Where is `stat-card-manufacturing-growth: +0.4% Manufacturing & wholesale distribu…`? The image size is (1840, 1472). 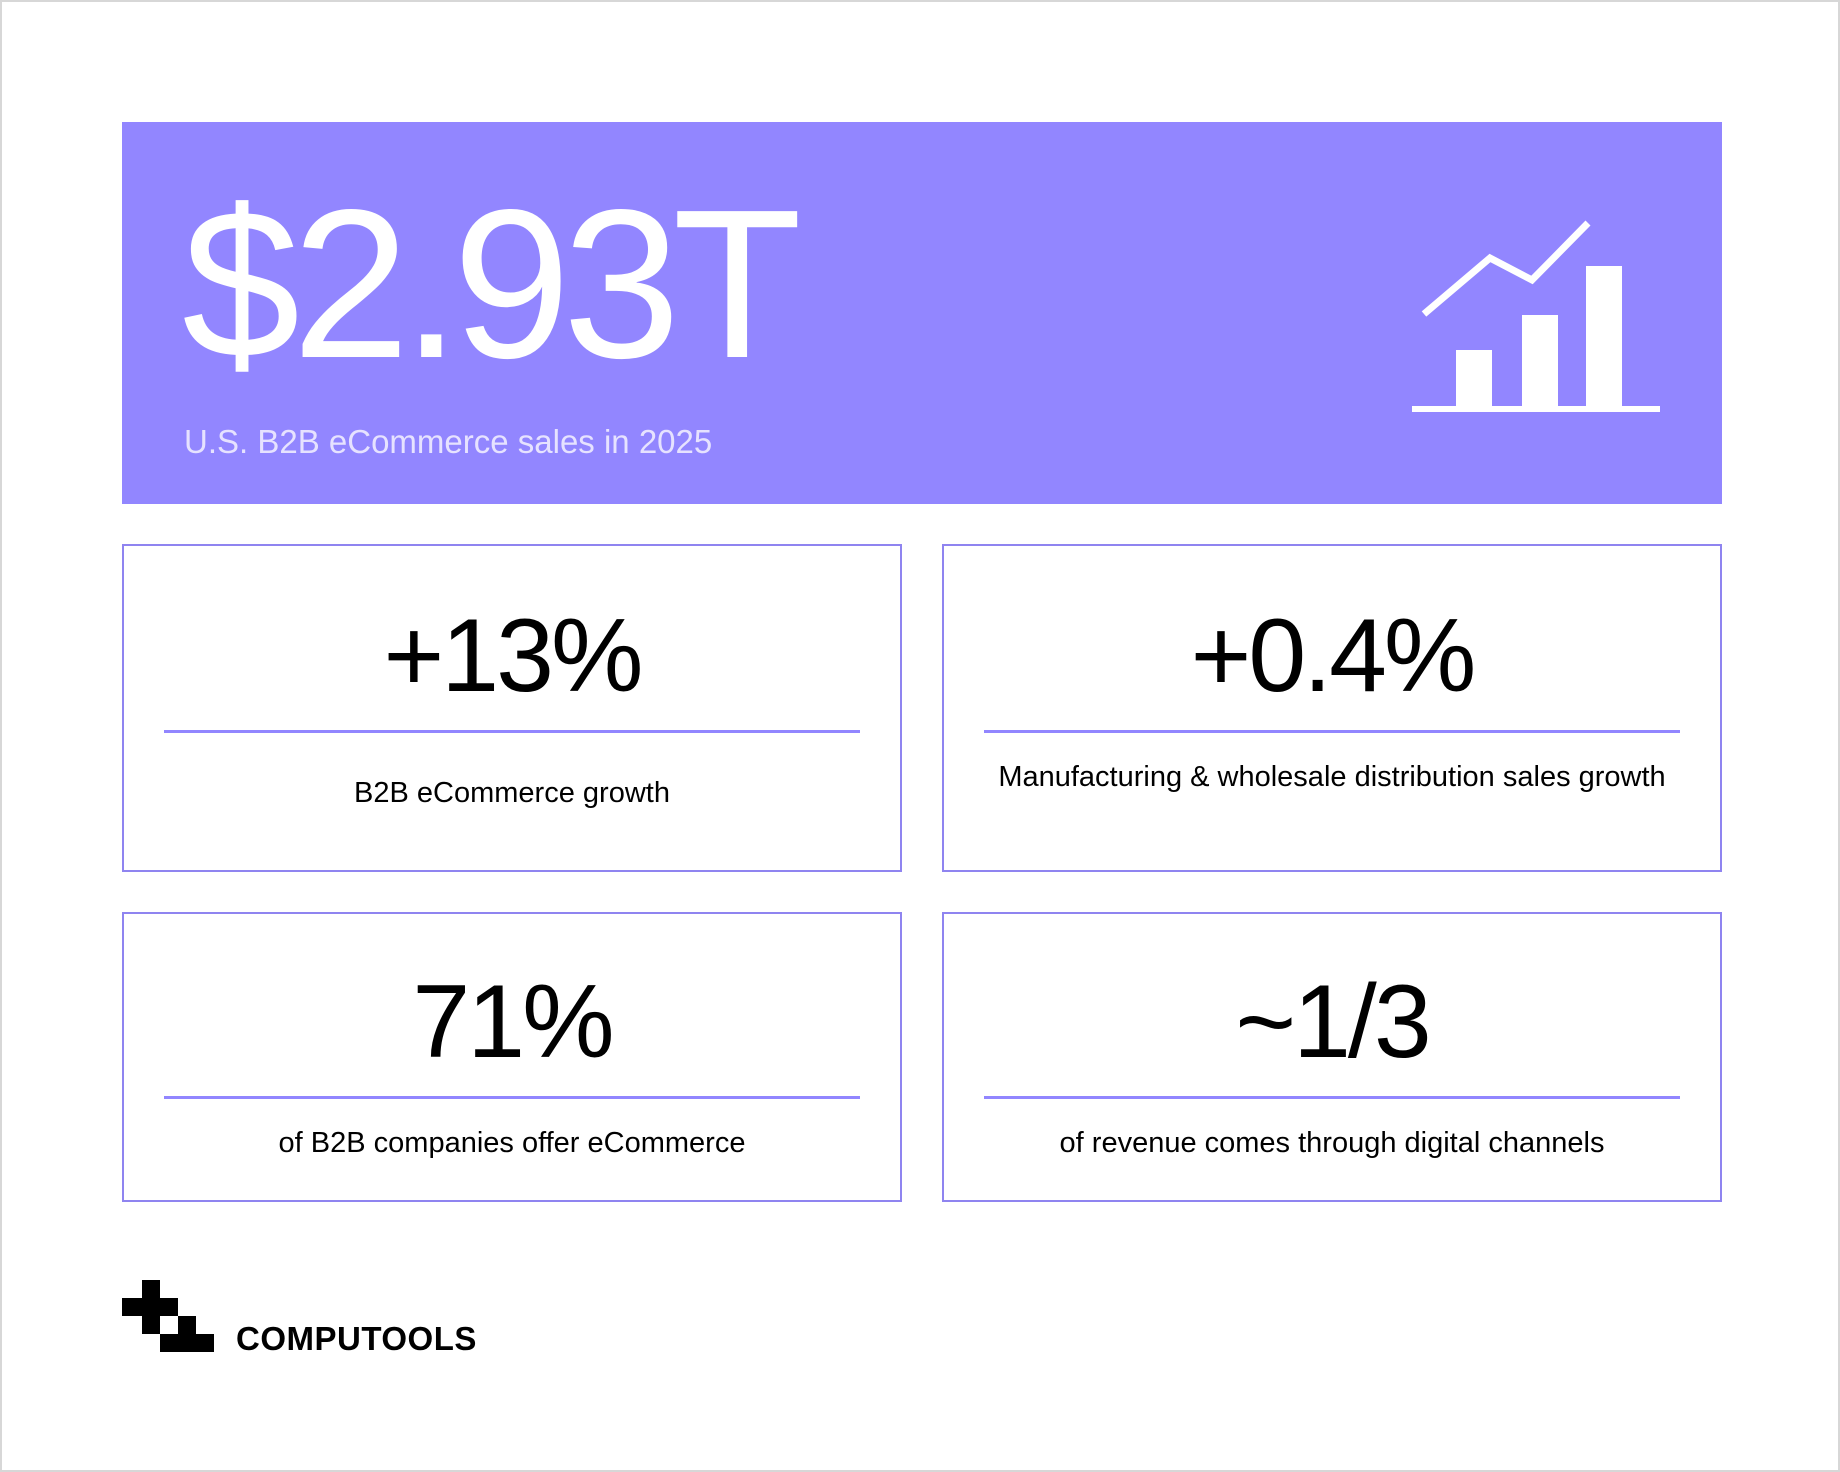 stat-card-manufacturing-growth: +0.4% Manufacturing & wholesale distribu… is located at coordinates (1332, 708).